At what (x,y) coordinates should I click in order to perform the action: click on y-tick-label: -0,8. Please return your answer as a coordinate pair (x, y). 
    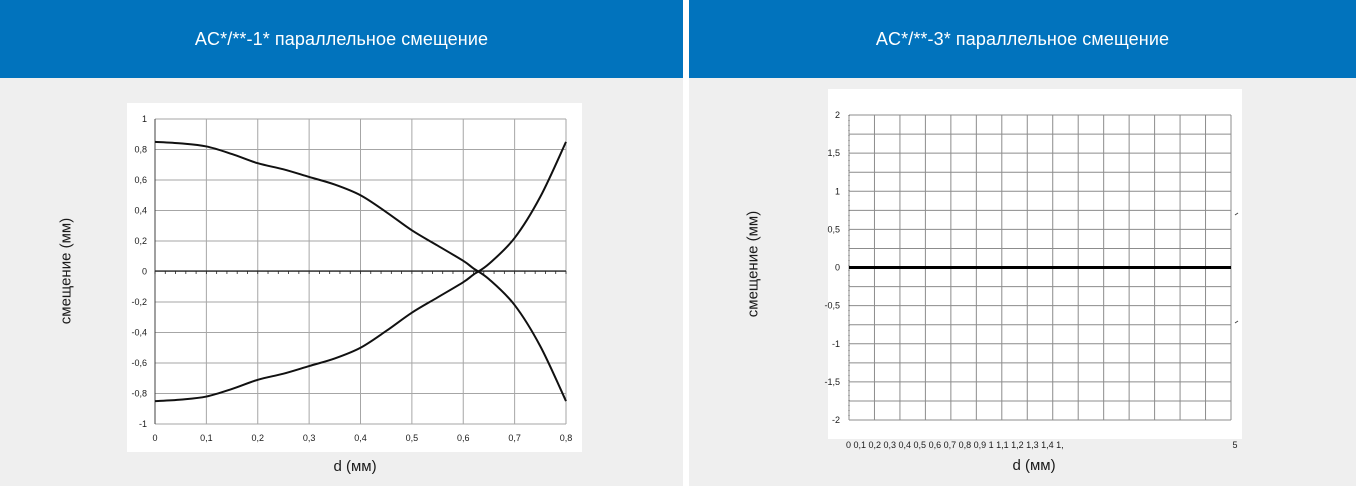
    Looking at the image, I should click on (139, 394).